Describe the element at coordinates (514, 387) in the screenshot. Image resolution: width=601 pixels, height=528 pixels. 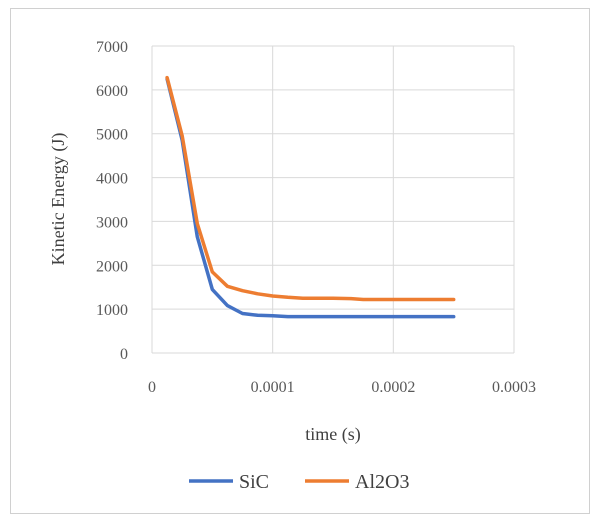
I see `x-tick-label: 0.0003` at that location.